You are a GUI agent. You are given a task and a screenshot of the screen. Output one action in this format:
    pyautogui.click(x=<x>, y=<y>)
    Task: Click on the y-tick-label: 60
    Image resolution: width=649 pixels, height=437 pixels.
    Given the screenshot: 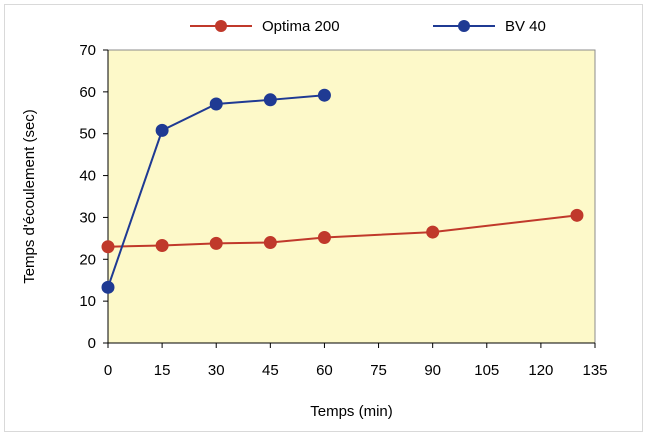 What is the action you would take?
    pyautogui.click(x=87, y=92)
    